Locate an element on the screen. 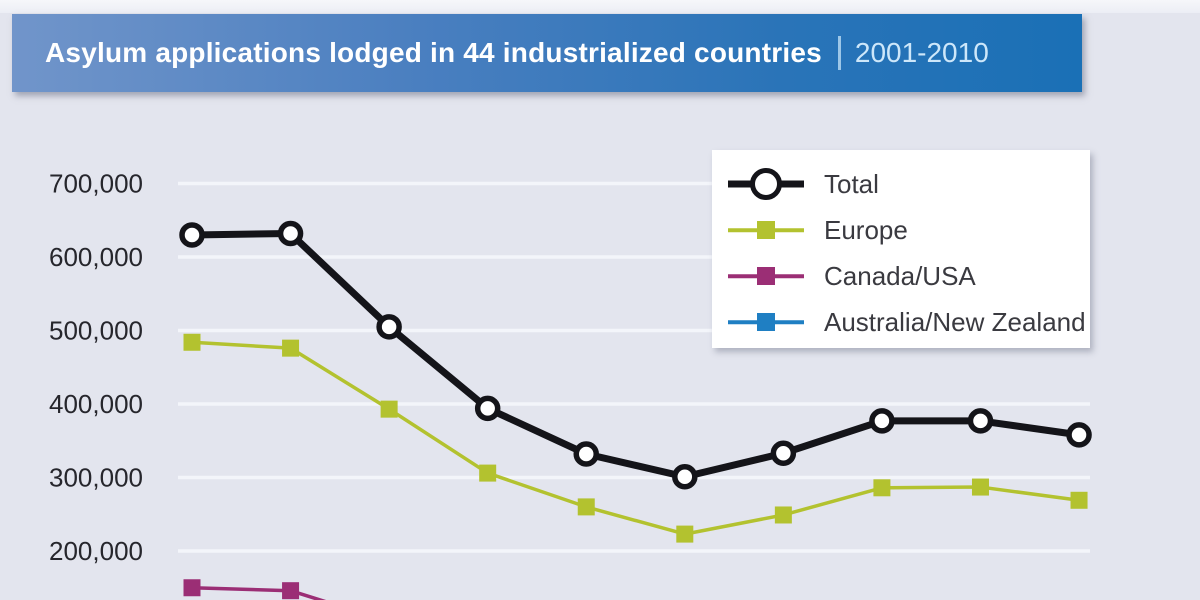  legend-item-australia-new-zealand: Australia/New Zealand is located at coordinates (909, 322).